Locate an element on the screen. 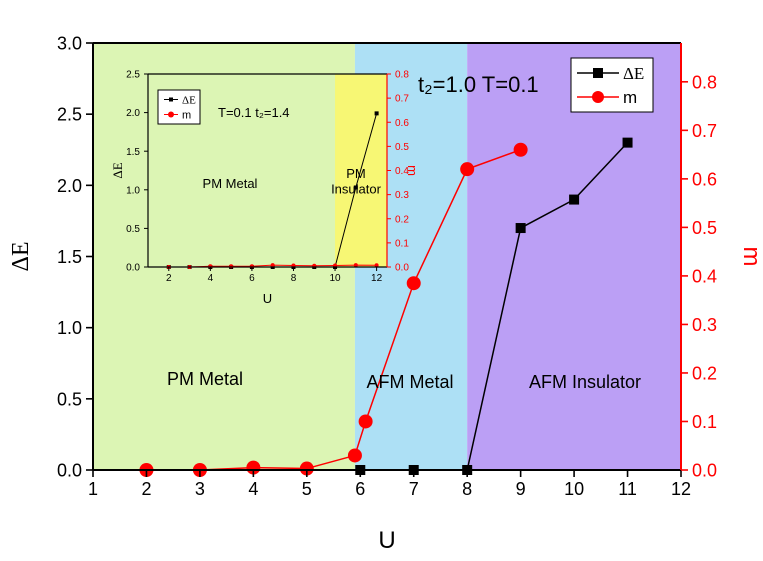  main-y2-tick-label: 0.1 is located at coordinates (704, 422).